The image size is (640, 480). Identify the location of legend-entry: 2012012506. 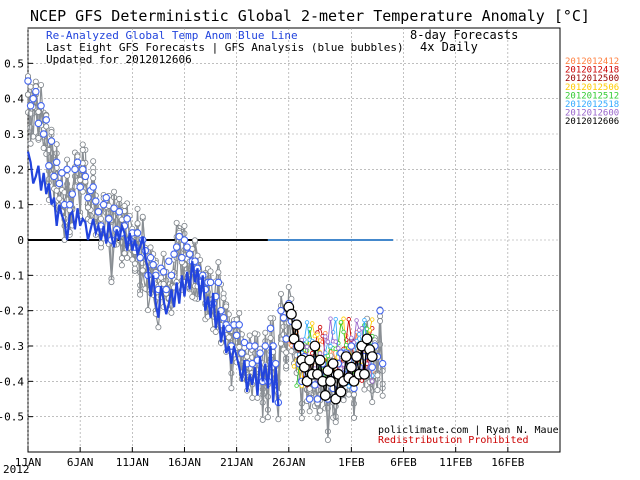
(592, 88).